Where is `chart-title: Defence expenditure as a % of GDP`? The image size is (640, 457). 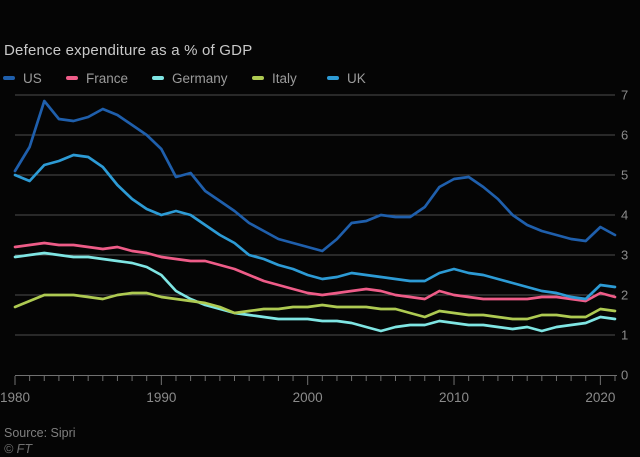 chart-title: Defence expenditure as a % of GDP is located at coordinates (128, 50).